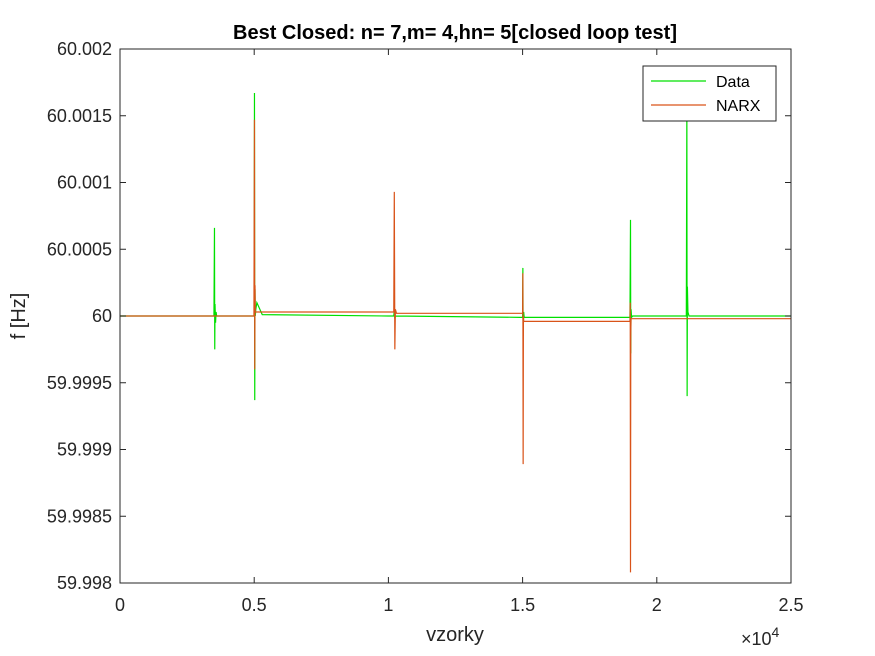 This screenshot has height=656, width=875. What do you see at coordinates (79, 116) in the screenshot?
I see `y-tick-label: 60.0015` at bounding box center [79, 116].